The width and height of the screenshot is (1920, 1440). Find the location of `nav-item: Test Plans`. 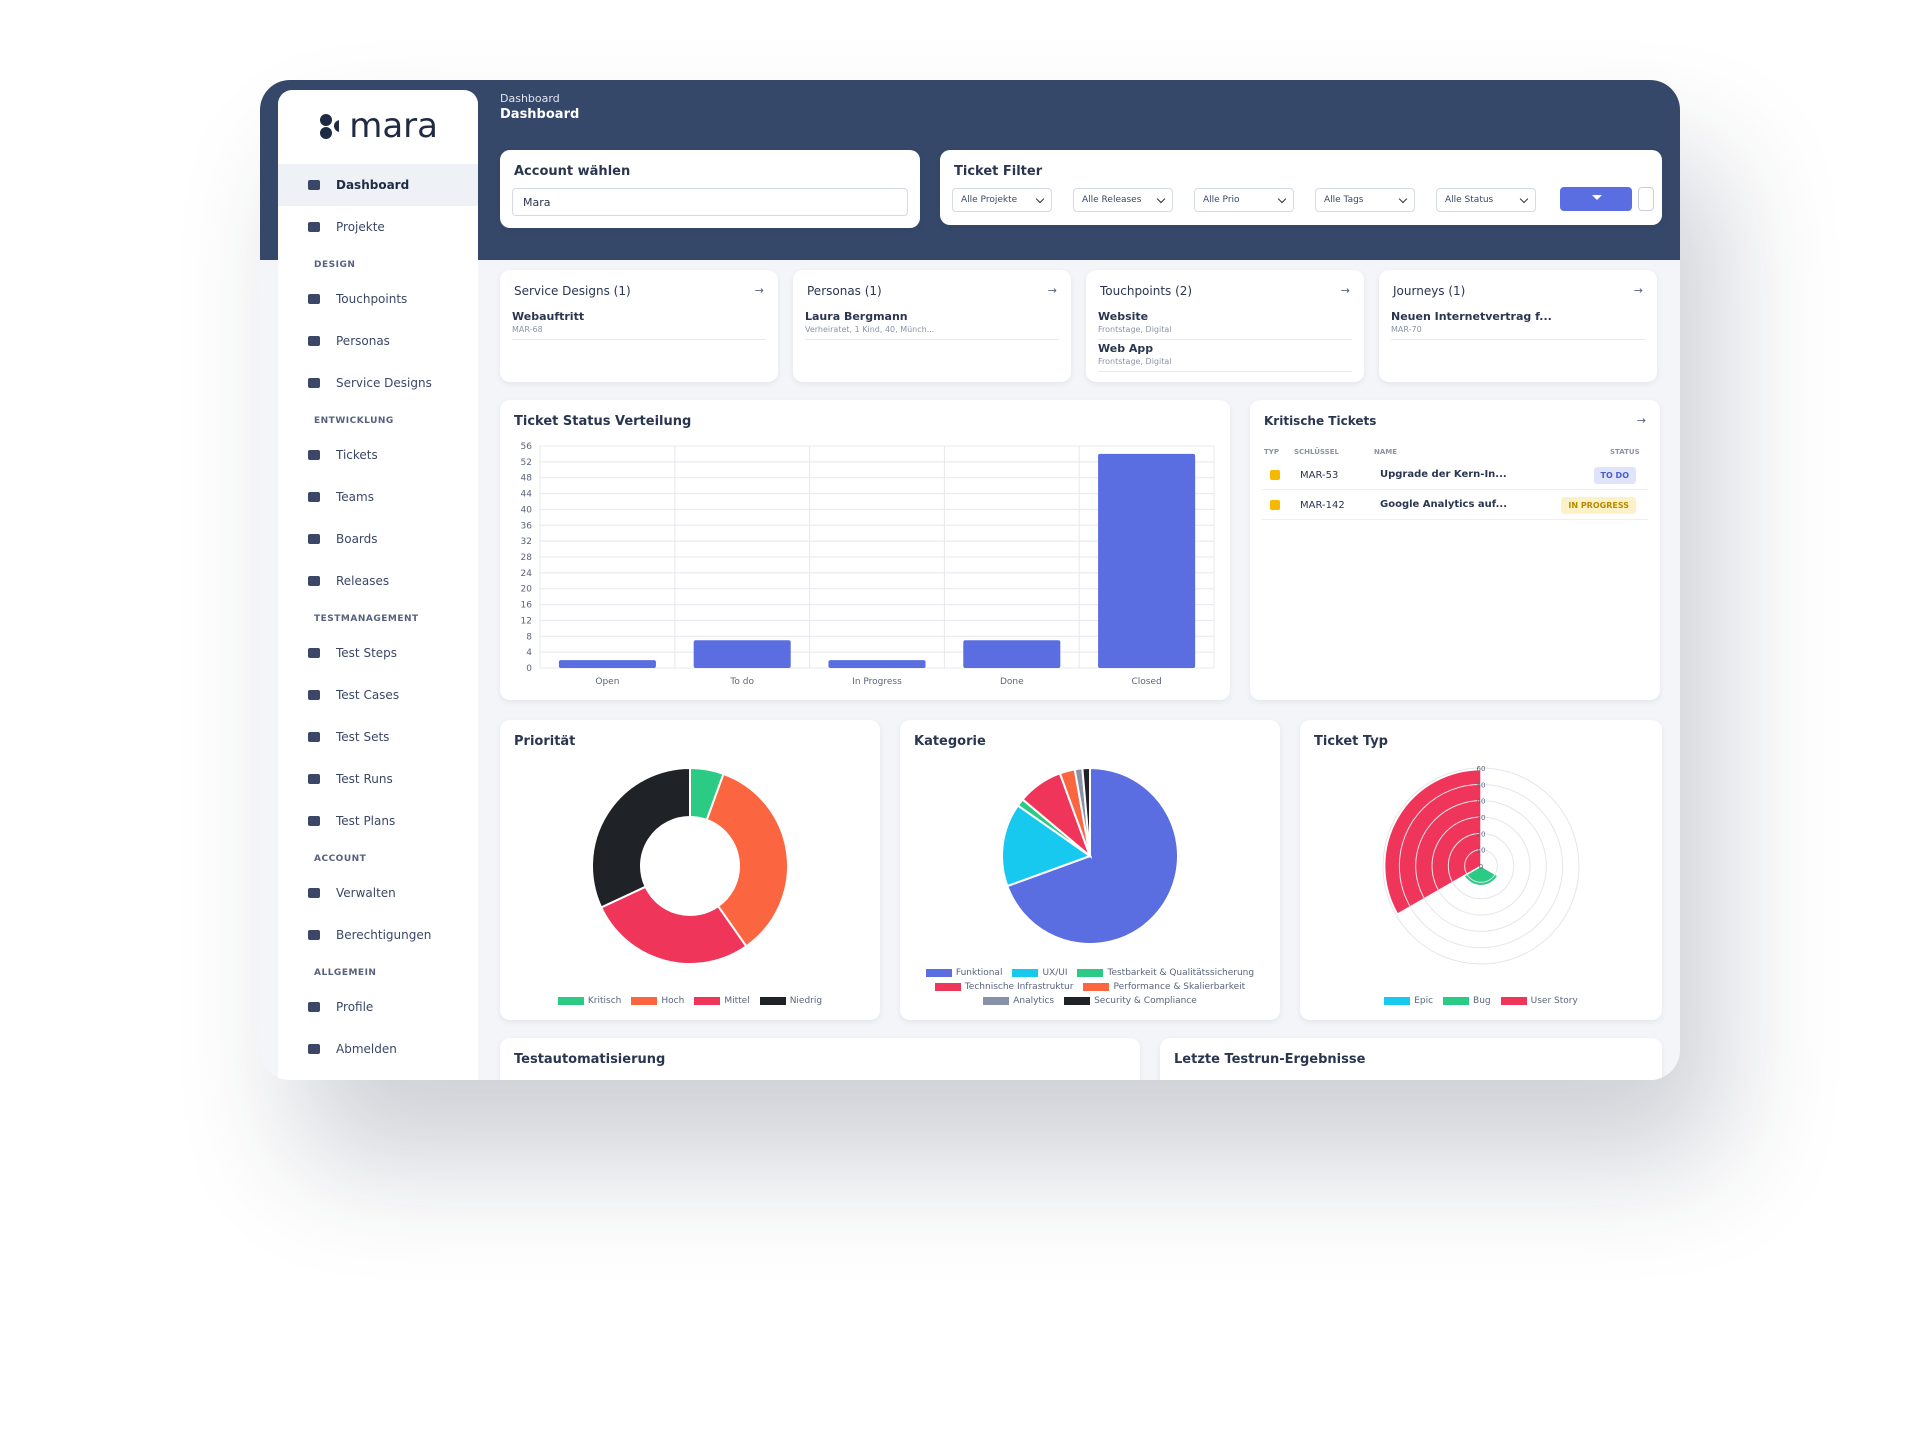

nav-item: Test Plans is located at coordinates (378, 821).